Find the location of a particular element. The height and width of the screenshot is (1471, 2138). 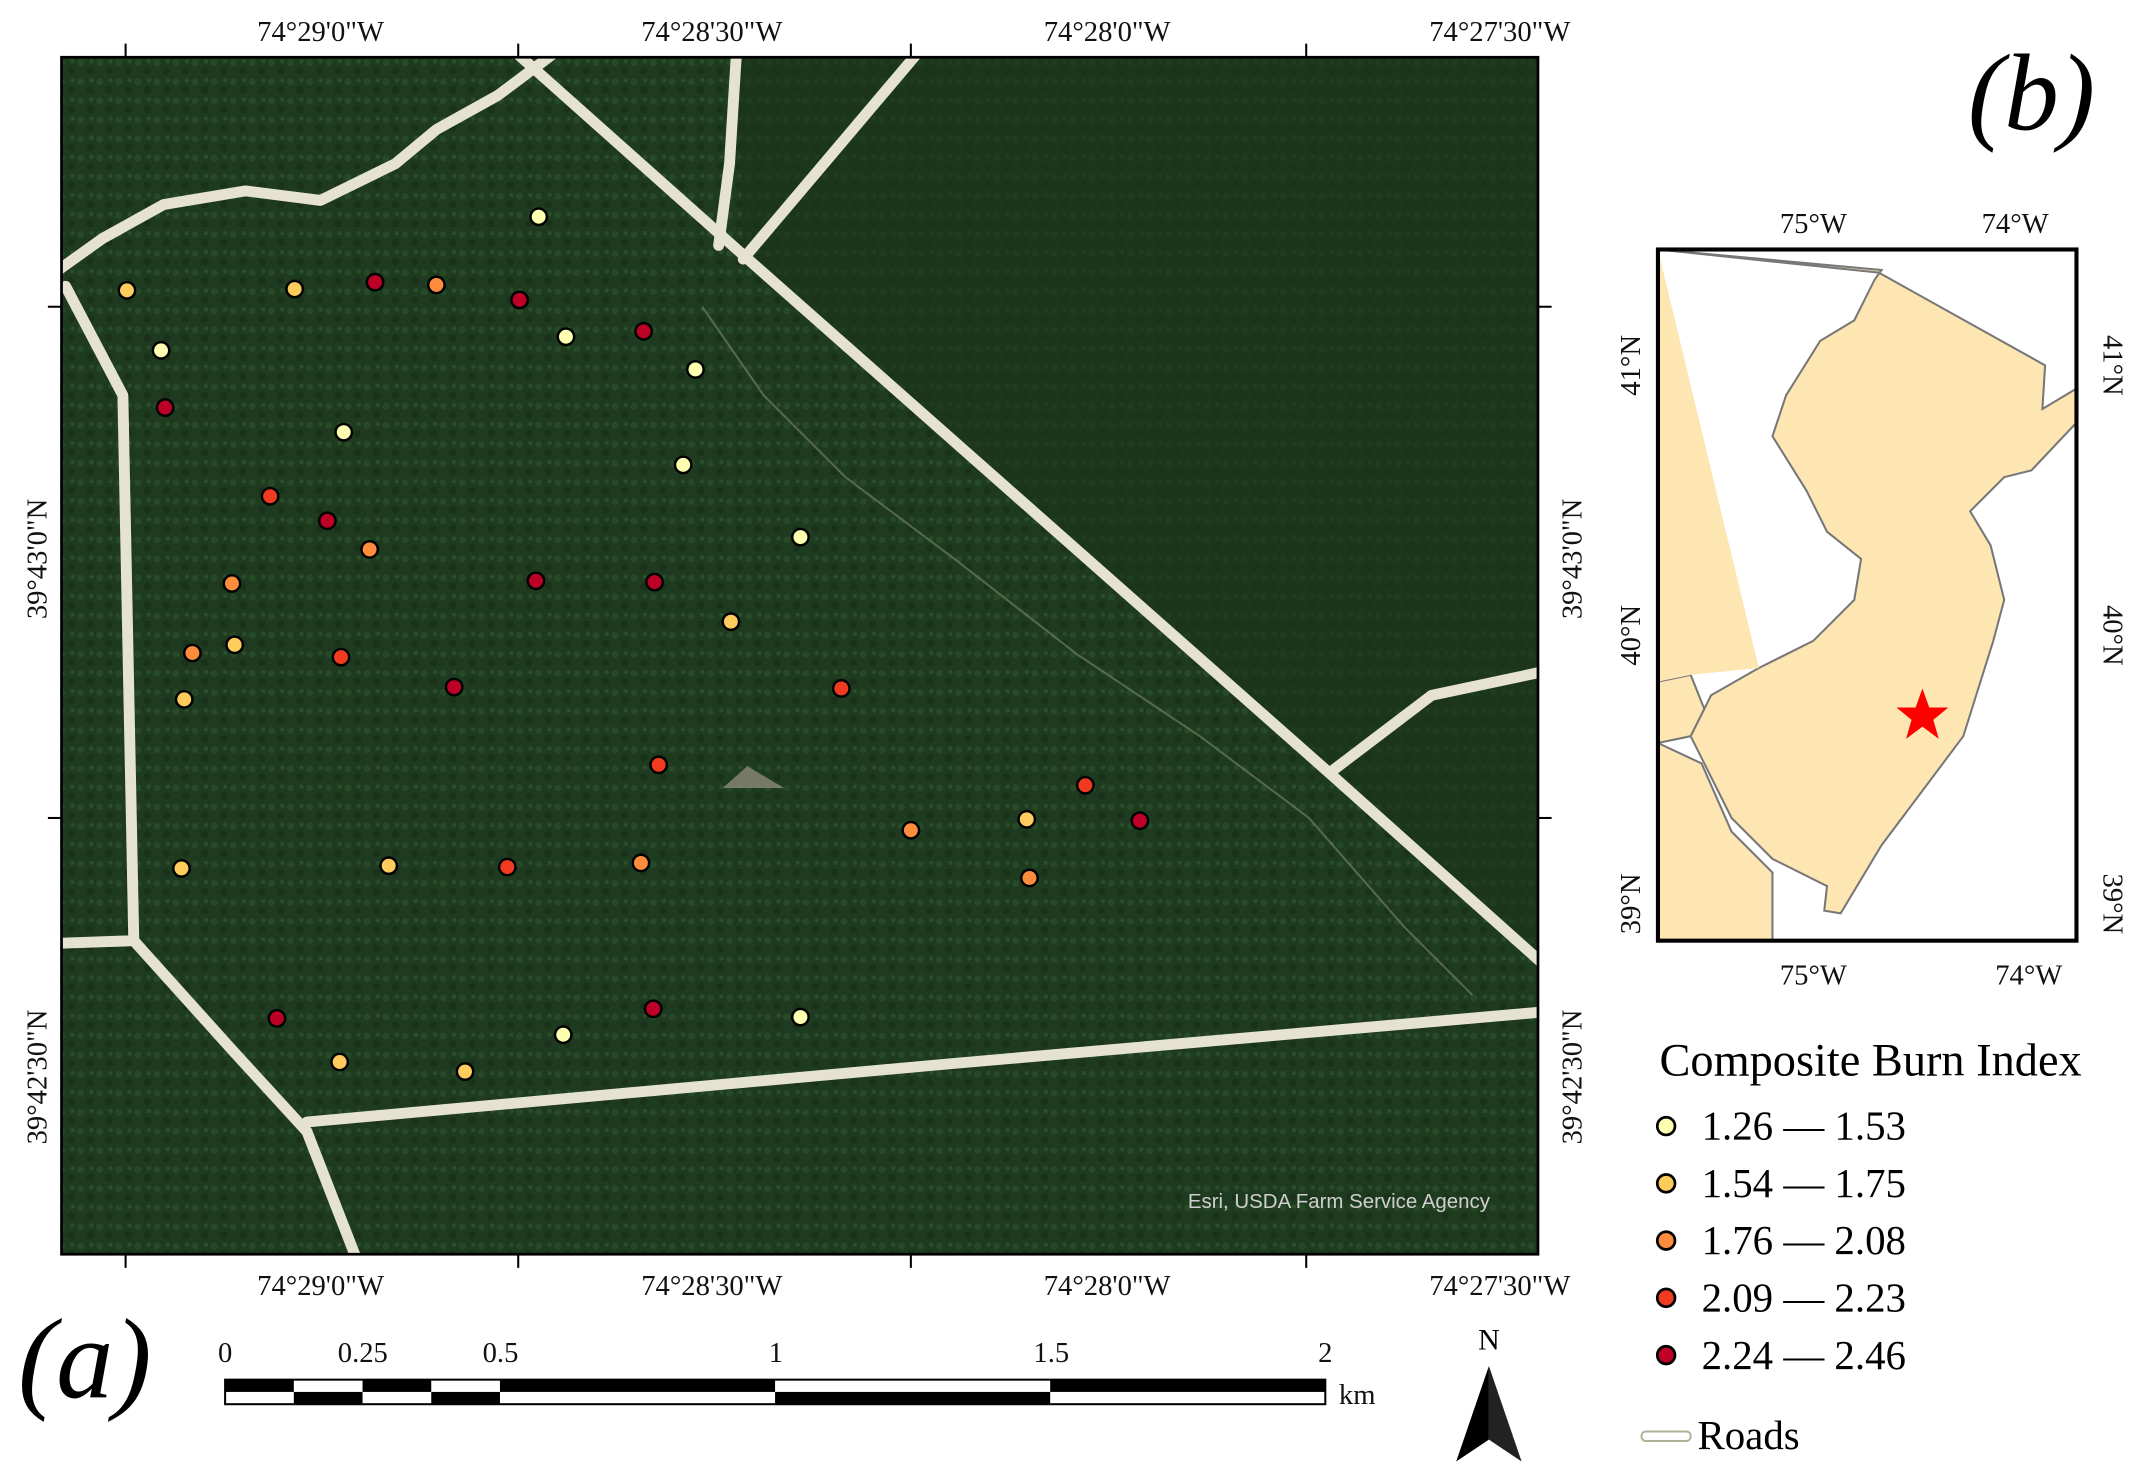

attribution: Esri, USDA Farm Service Agency is located at coordinates (1339, 1201).